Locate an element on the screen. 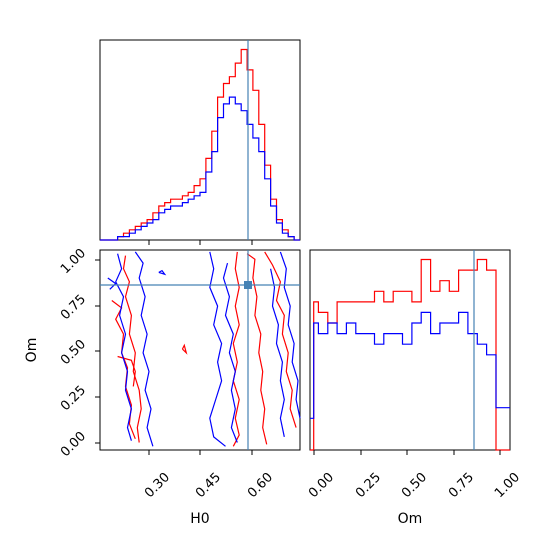  h0-histogram-series is located at coordinates (200, 144).